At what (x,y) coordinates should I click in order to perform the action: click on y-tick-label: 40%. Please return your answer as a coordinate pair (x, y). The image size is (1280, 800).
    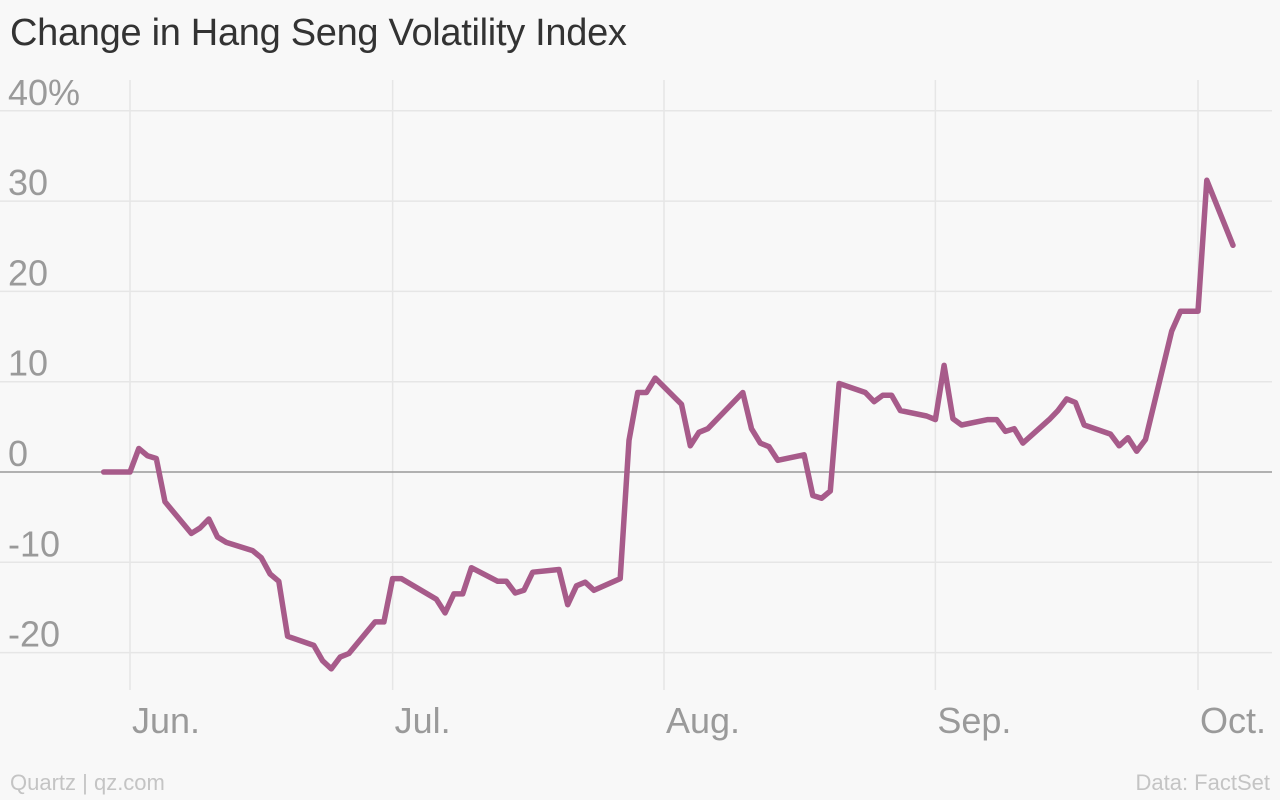
    Looking at the image, I should click on (44, 92).